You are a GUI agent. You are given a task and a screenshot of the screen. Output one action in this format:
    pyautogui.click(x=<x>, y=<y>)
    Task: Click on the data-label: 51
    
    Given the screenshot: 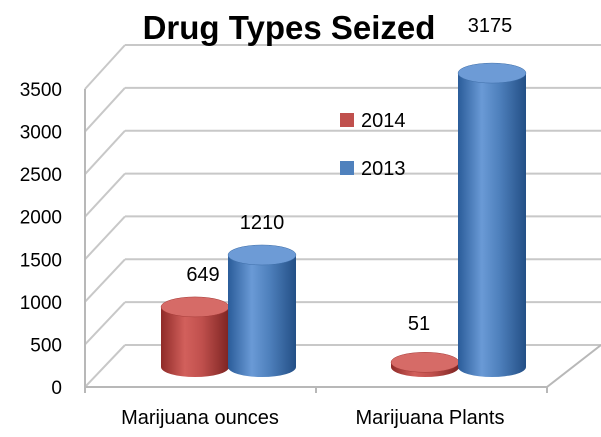 What is the action you would take?
    pyautogui.click(x=419, y=324)
    